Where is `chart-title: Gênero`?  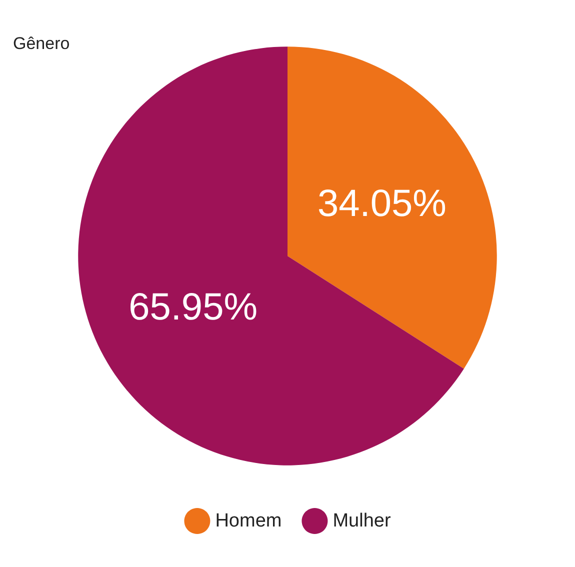
chart-title: Gênero is located at coordinates (41, 43).